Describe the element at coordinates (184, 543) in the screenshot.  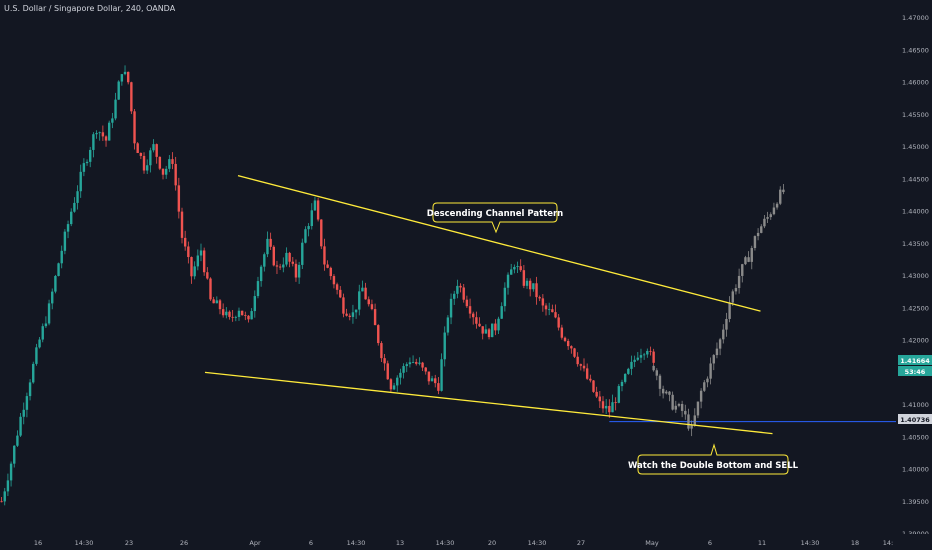
I see `x-tick-label: 26` at that location.